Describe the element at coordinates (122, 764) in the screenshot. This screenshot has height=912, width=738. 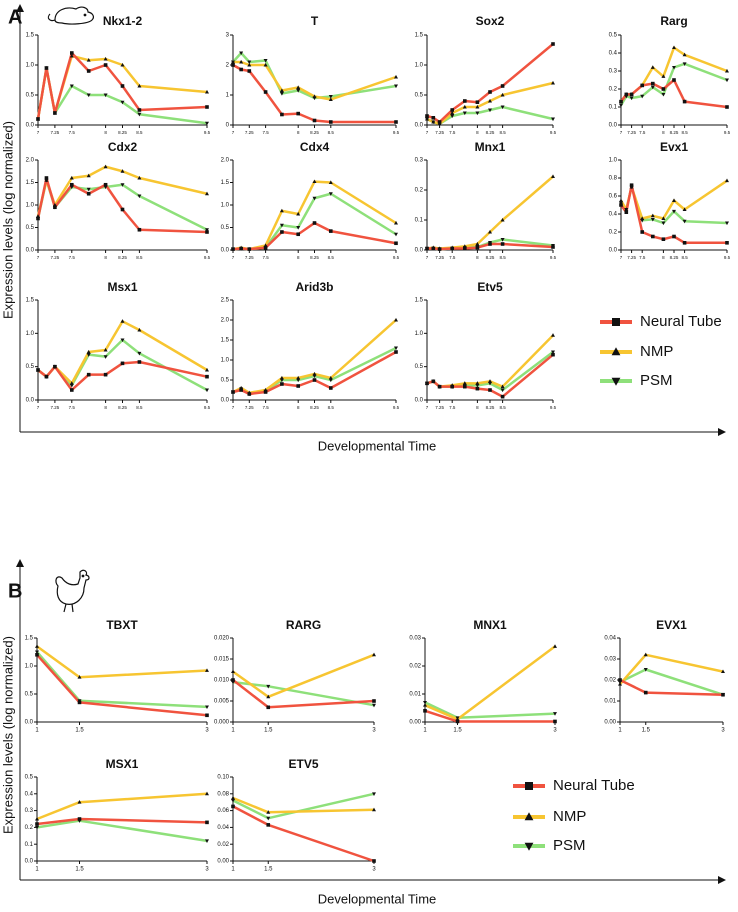
I see `chart-title: MSX1` at that location.